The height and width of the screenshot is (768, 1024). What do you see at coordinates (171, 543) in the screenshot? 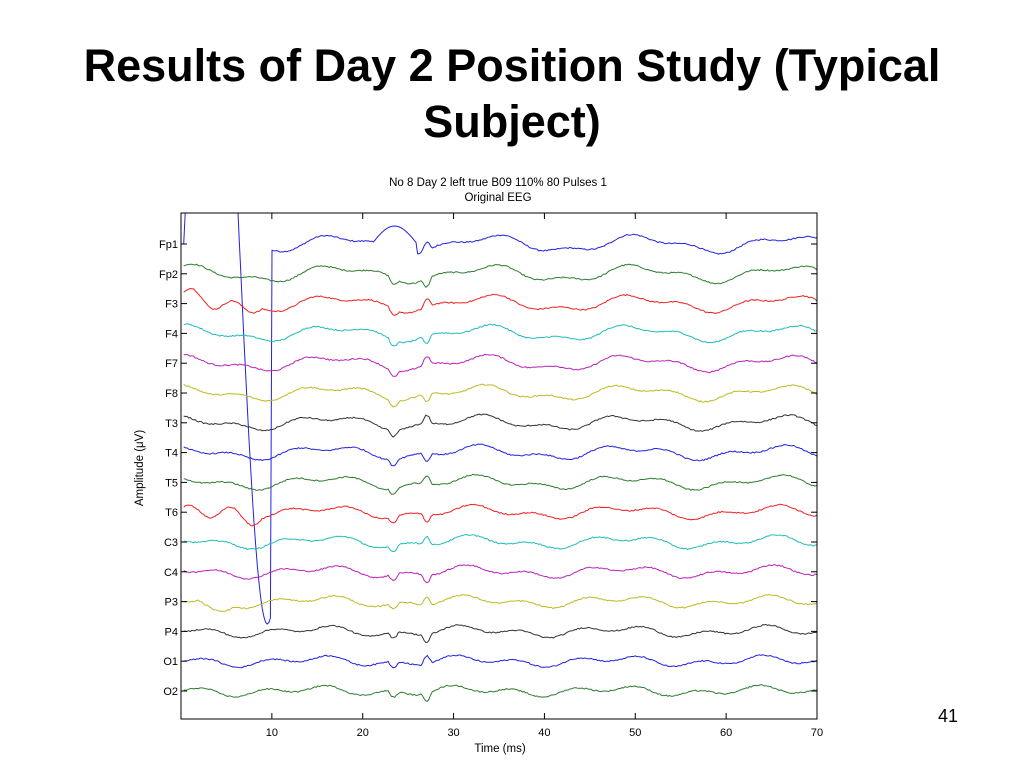
I see `y-tick-label: C3` at bounding box center [171, 543].